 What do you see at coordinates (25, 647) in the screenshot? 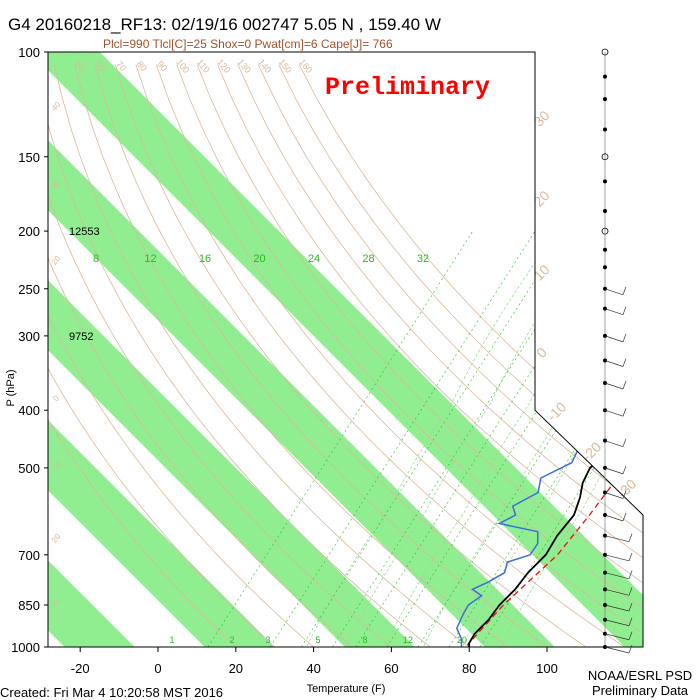
I see `pressure-tick-label: 1000` at bounding box center [25, 647].